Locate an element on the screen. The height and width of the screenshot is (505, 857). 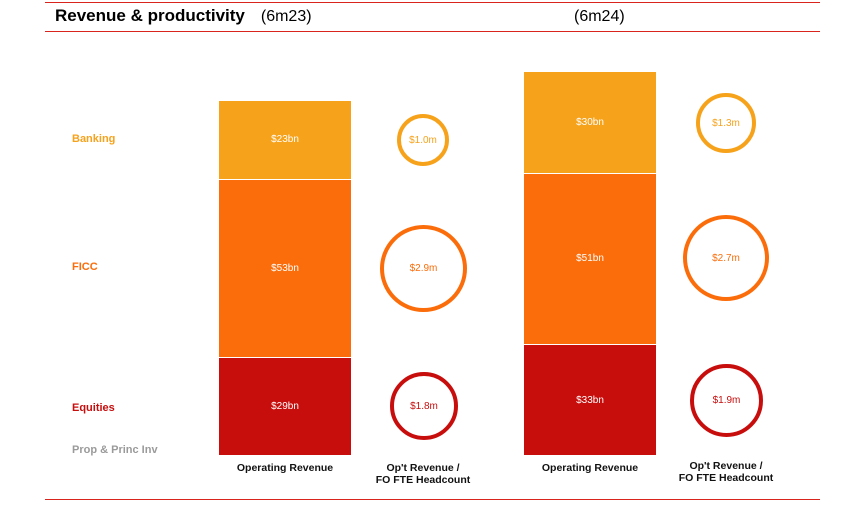
bar-operating-revenue-6m23: $23bn $53bn $29bn is located at coordinates (285, 278).